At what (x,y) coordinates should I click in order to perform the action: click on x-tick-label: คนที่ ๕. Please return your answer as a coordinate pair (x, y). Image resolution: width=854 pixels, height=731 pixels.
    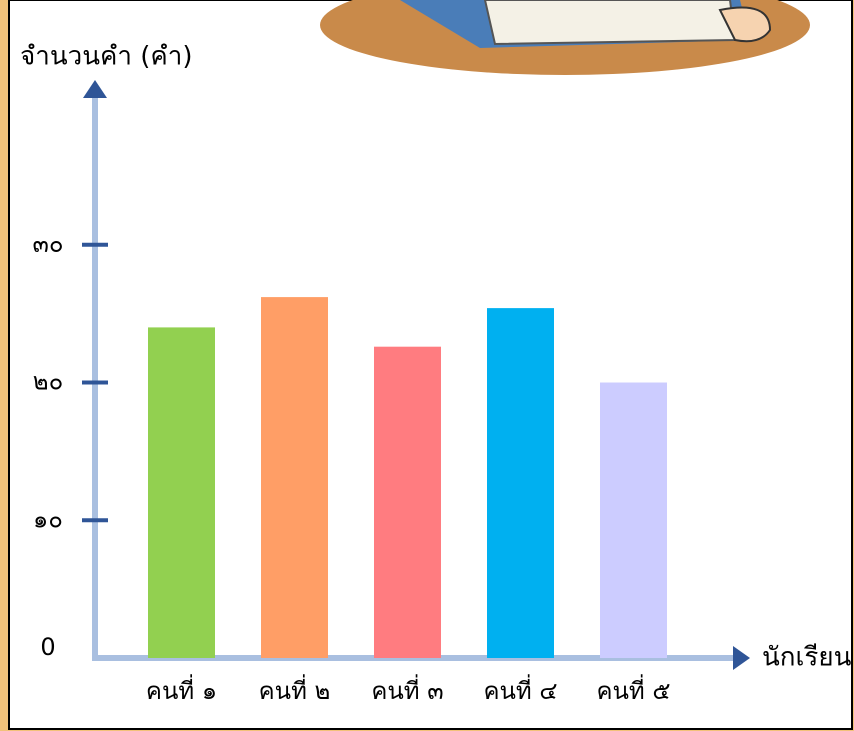
    Looking at the image, I should click on (633, 689).